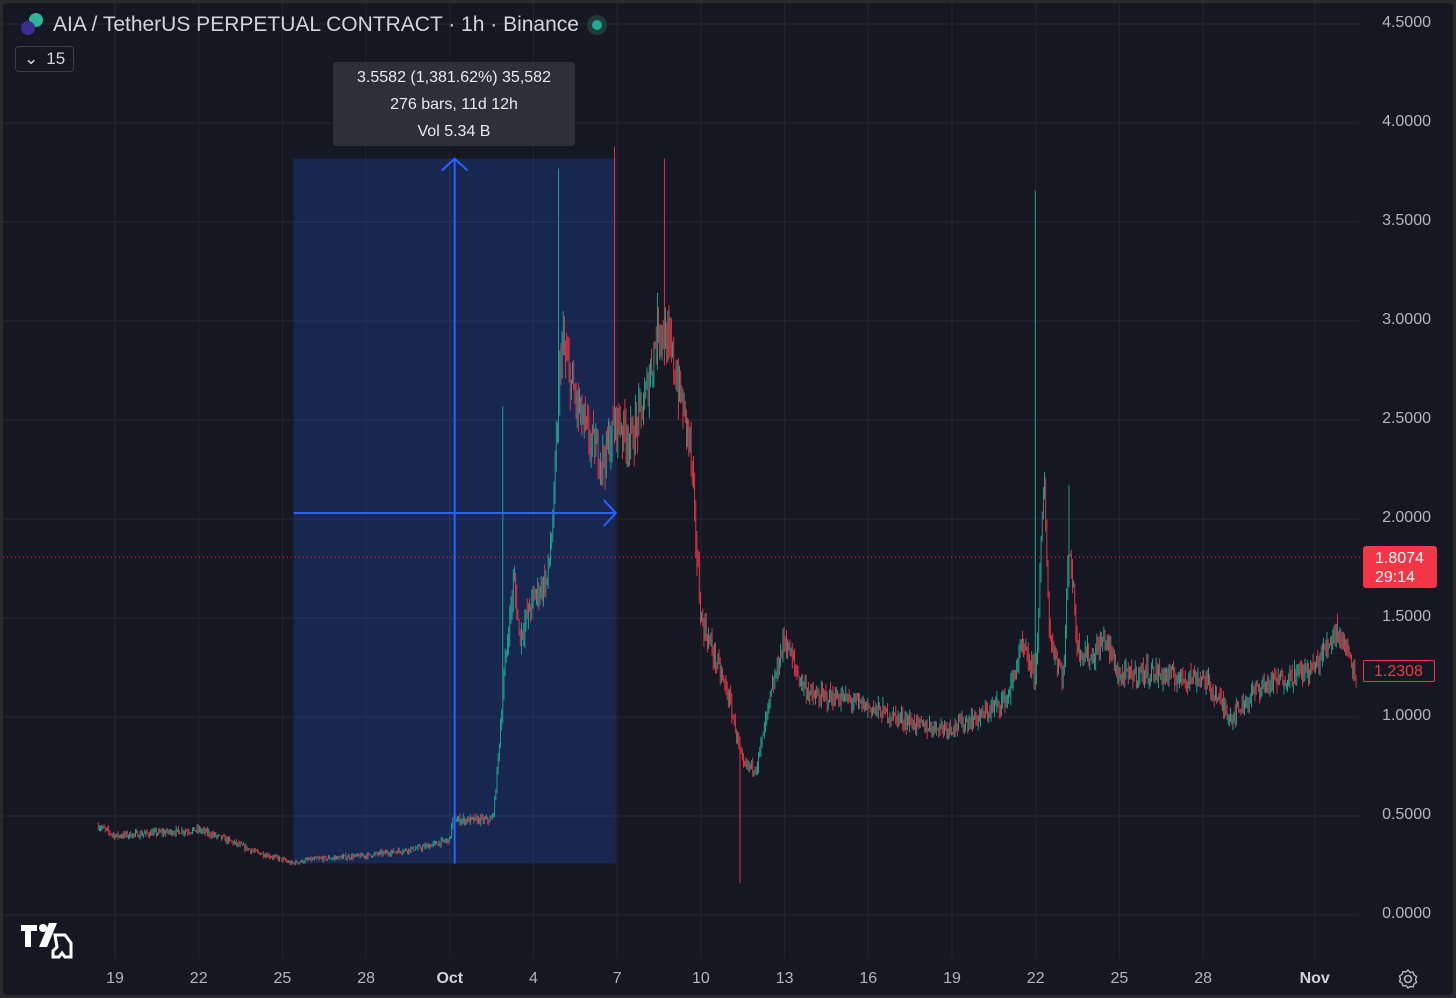 The width and height of the screenshot is (1456, 998). Describe the element at coordinates (1314, 978) in the screenshot. I see `time-tick-label: Nov` at that location.